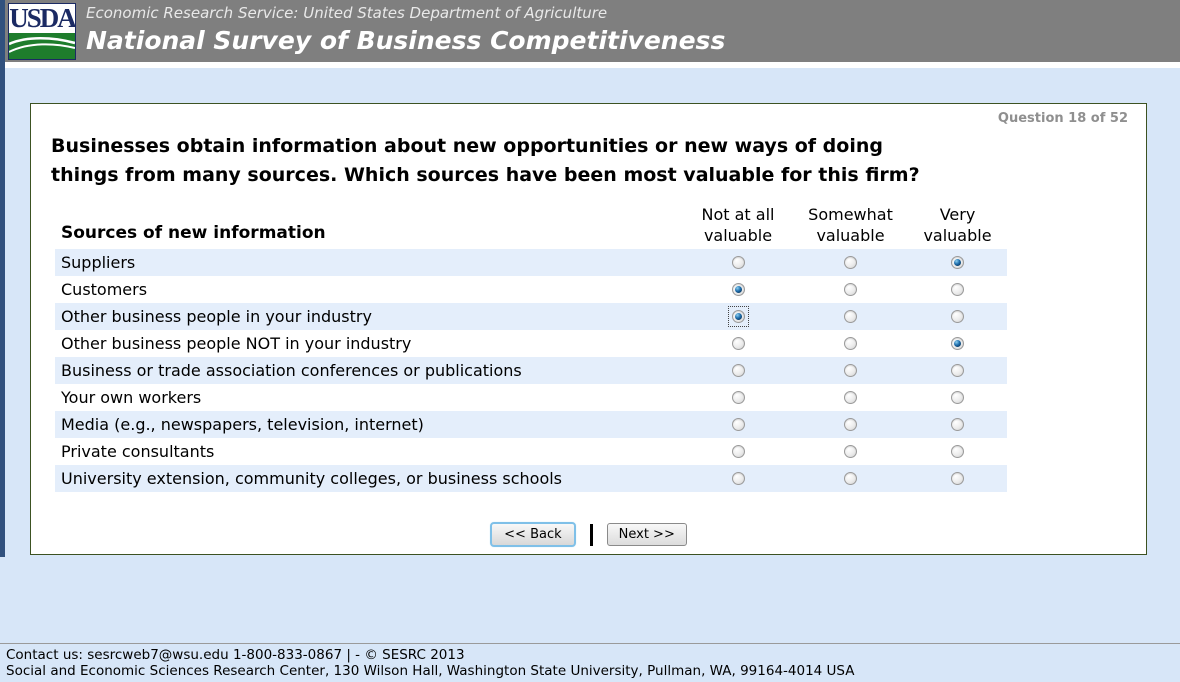  I want to click on column-header-very-valuable: Very valuable, so click(957, 225).